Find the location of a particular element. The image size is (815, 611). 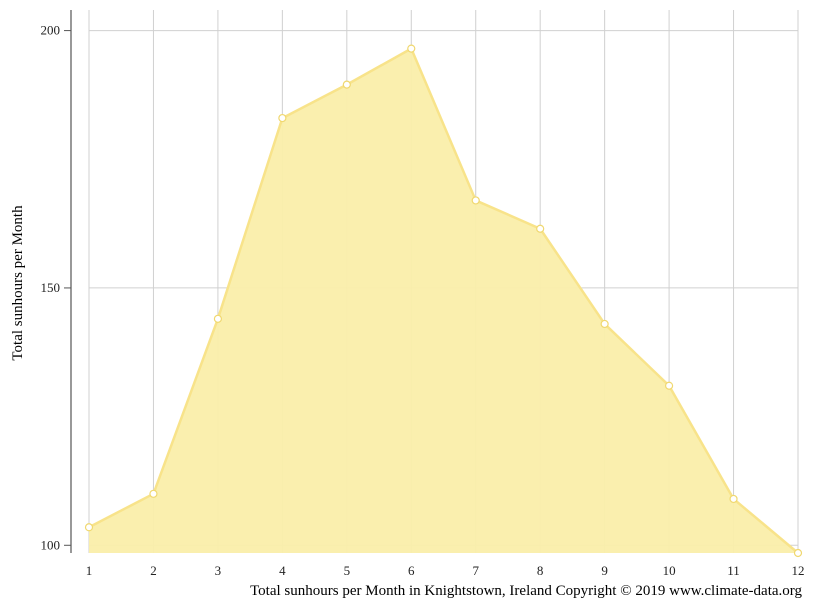

y-tick-label-150: 150 is located at coordinates (51, 287).